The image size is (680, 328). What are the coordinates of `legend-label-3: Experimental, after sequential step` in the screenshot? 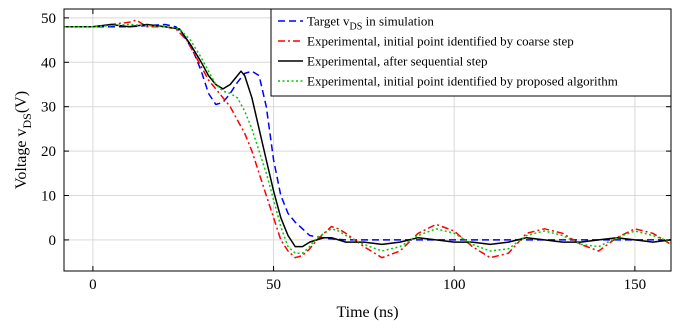 It's located at (397, 61).